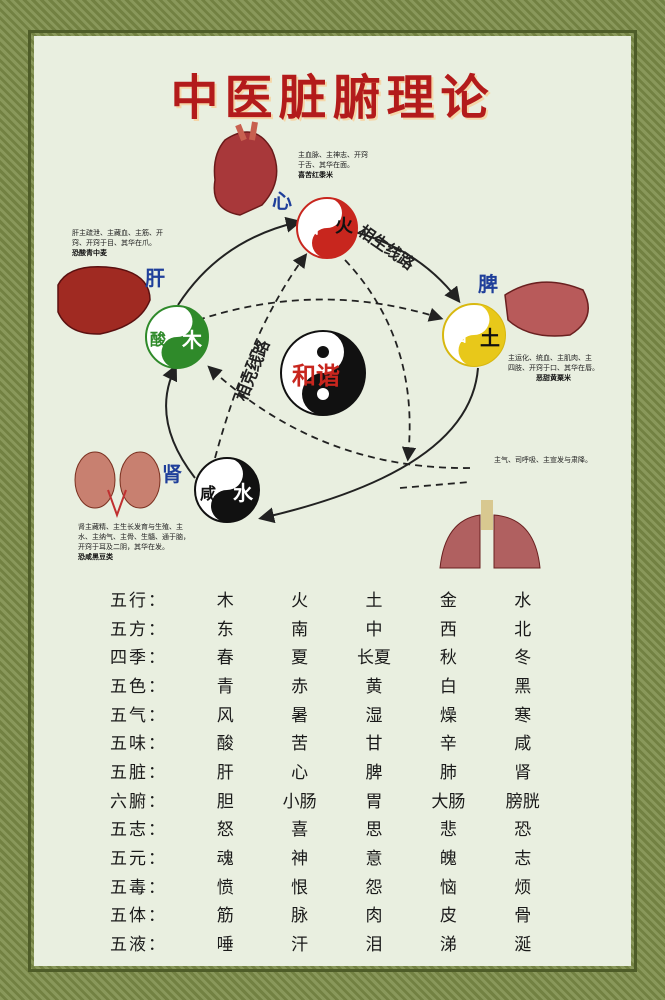 This screenshot has height=1000, width=665. Describe the element at coordinates (227, 490) in the screenshot. I see `water-node` at that location.